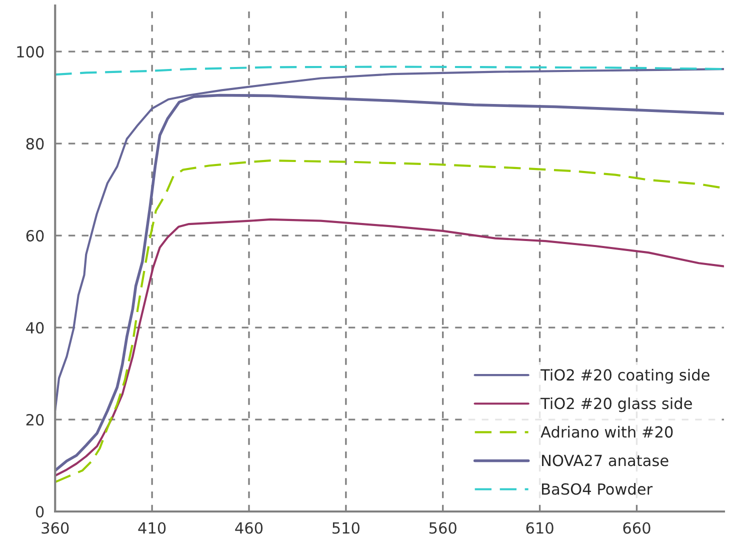  Describe the element at coordinates (597, 488) in the screenshot. I see `legend-label: BaSO4 Powder` at that location.